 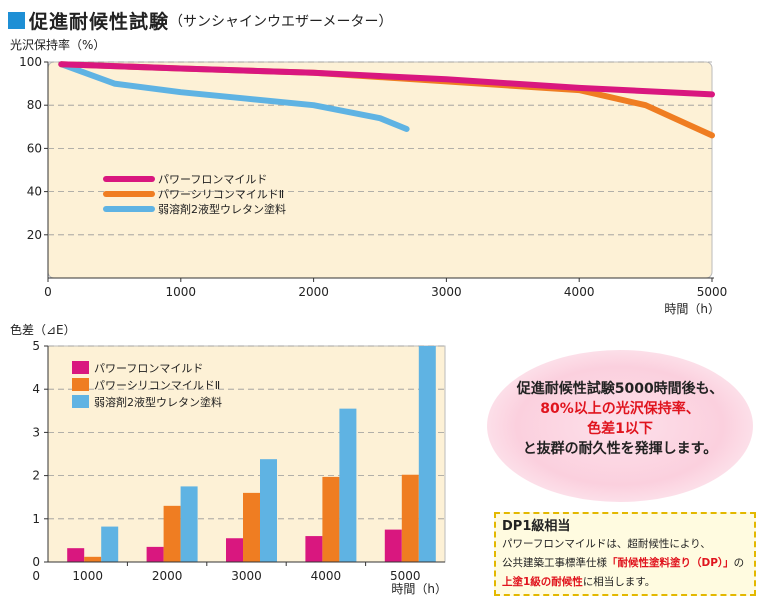 What do you see at coordinates (36, 519) in the screenshot?
I see `y-tick-label: 1` at bounding box center [36, 519].